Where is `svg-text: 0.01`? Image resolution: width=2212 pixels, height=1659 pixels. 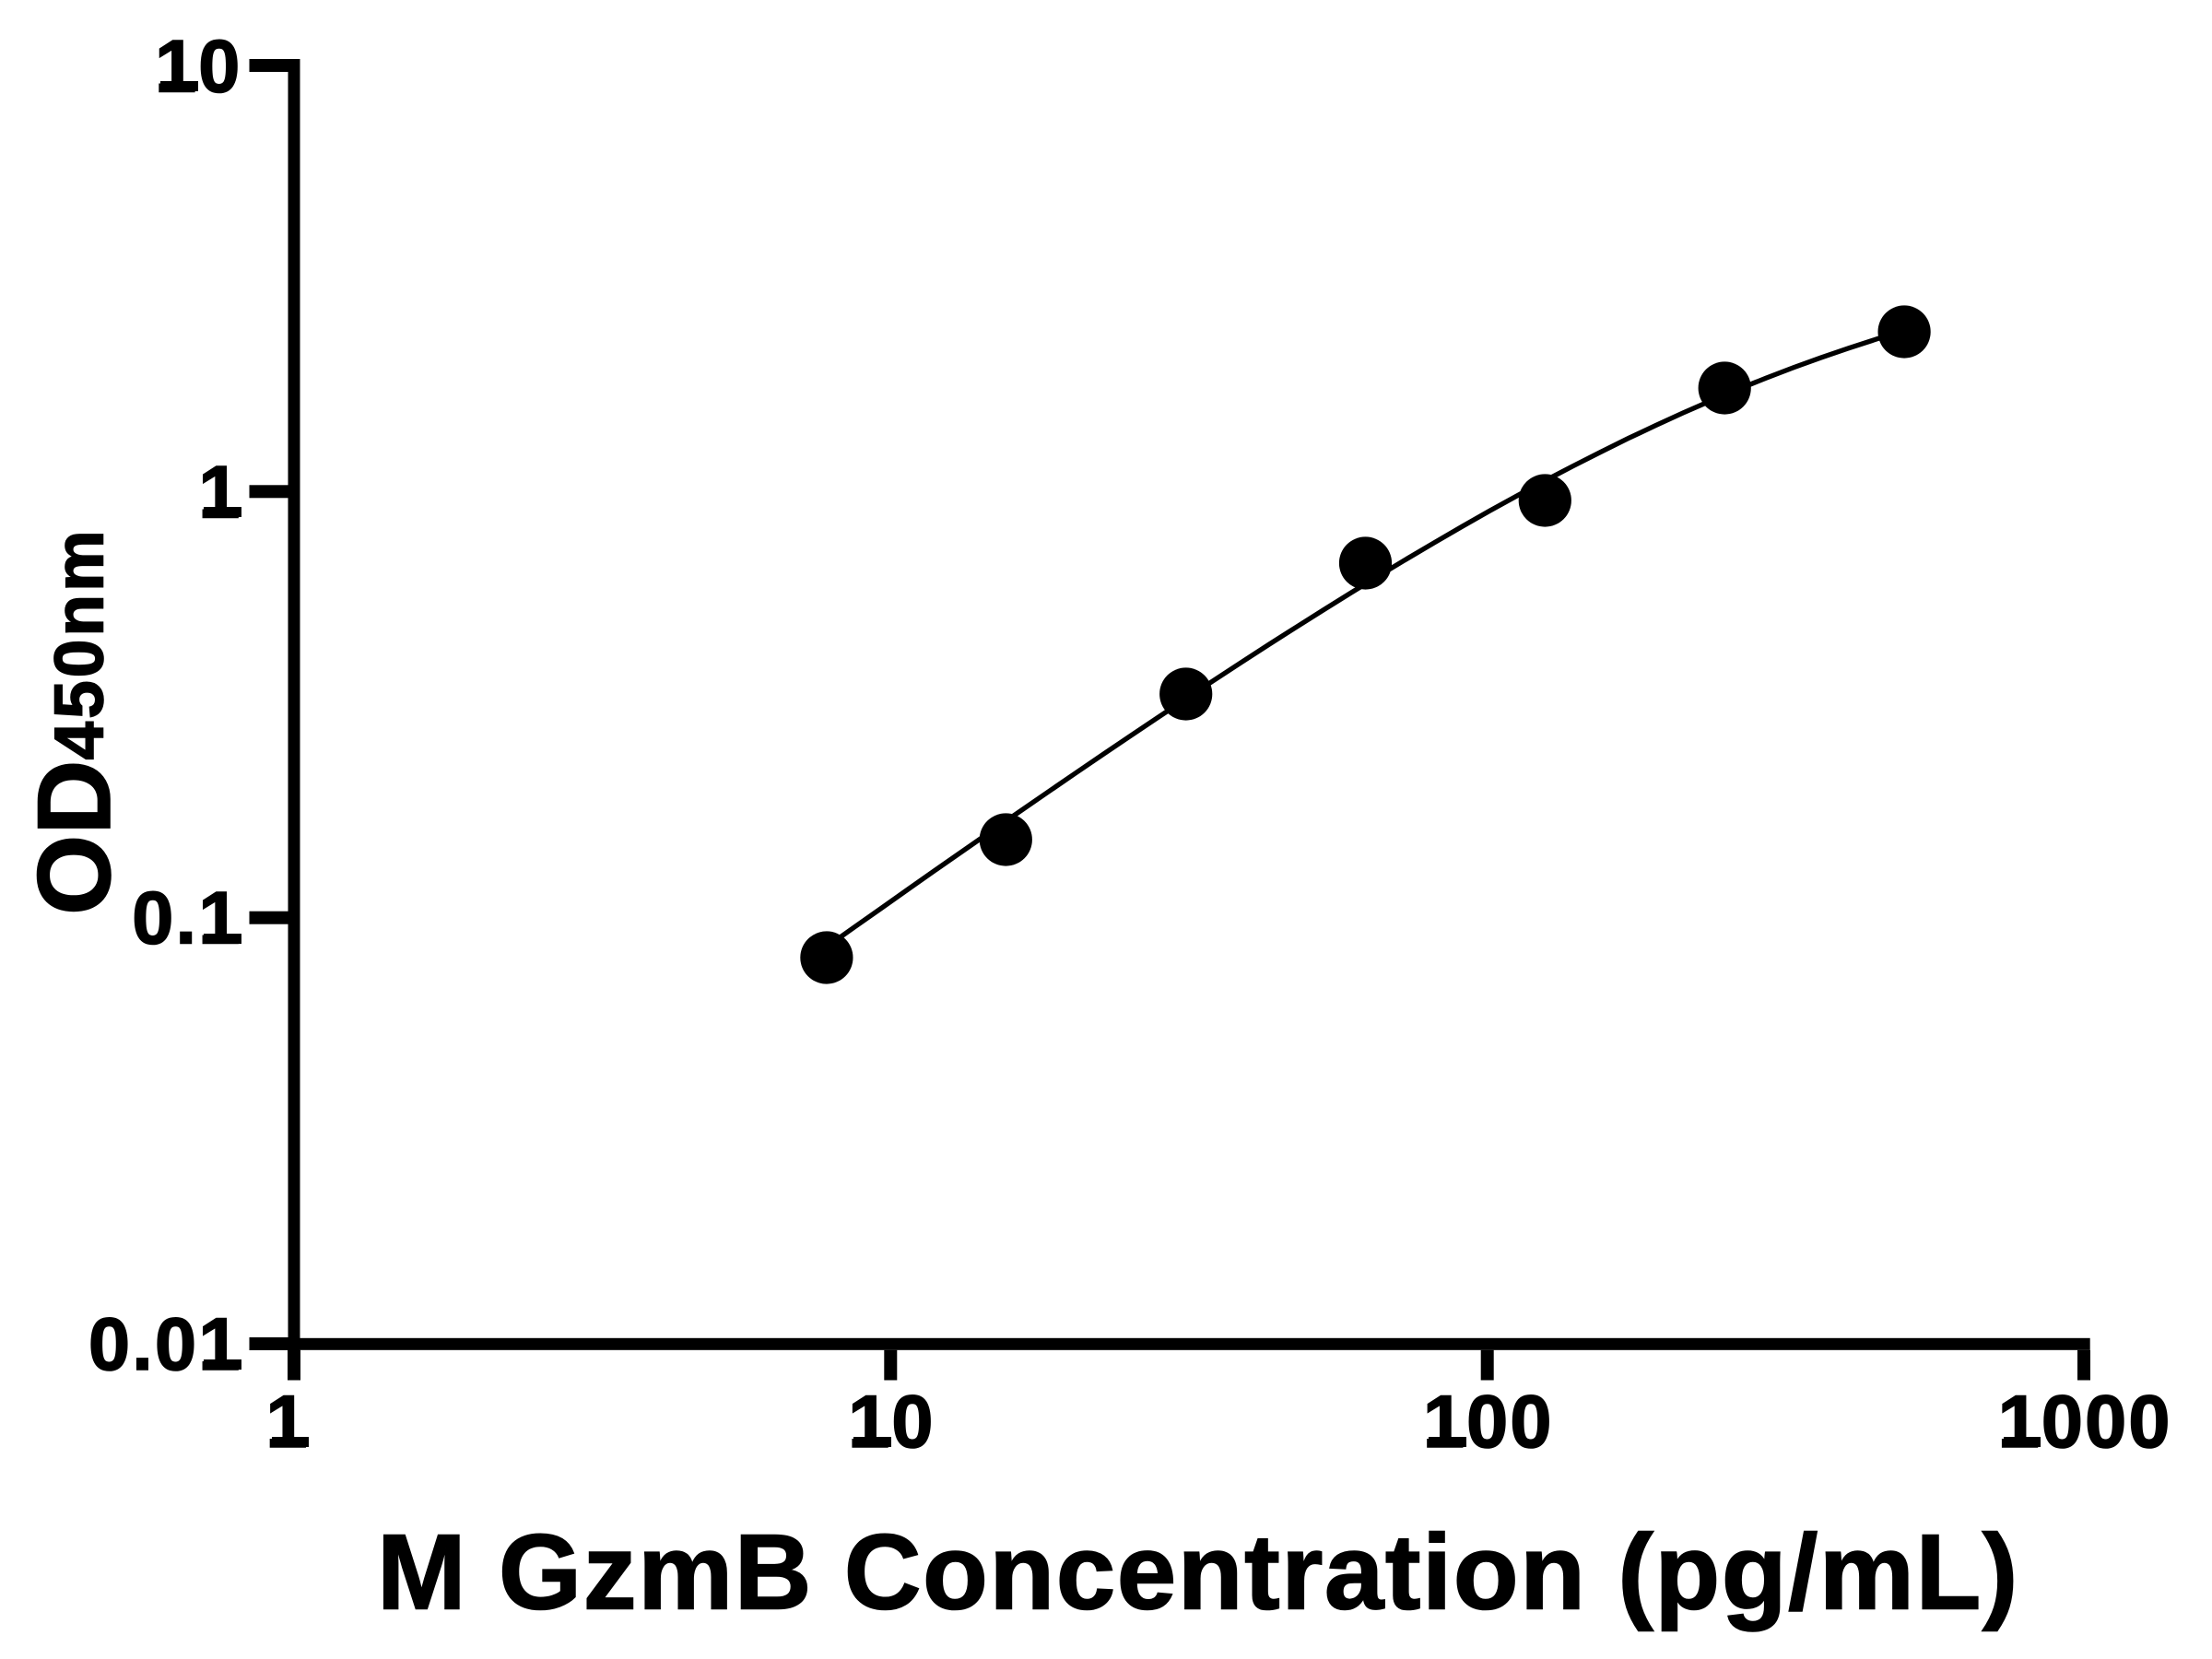 svg-text: 0.01 is located at coordinates (164, 1344).